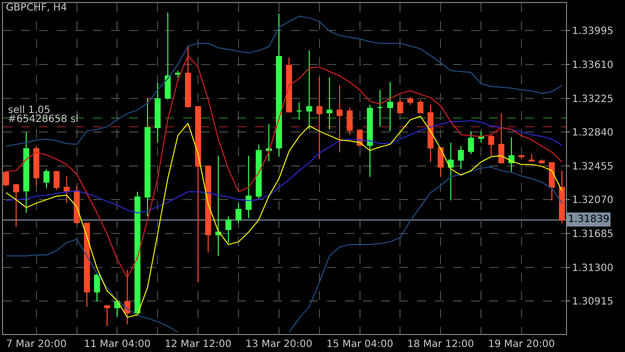 This screenshot has width=625, height=352. What do you see at coordinates (279, 344) in the screenshot?
I see `x-tick-label: 13 Mar 20:00` at bounding box center [279, 344].